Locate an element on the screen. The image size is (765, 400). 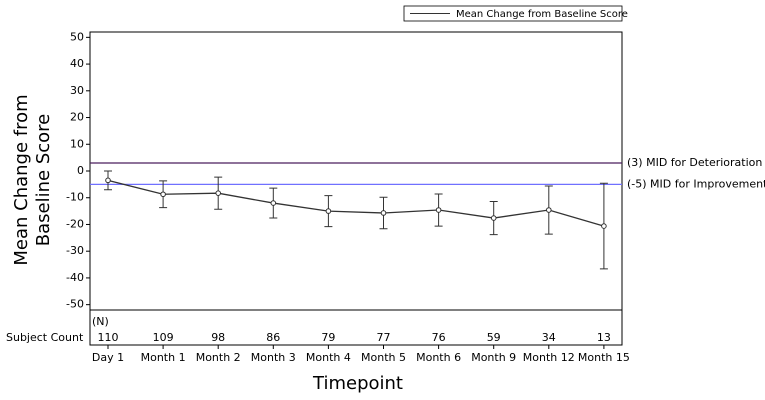
y-tick-label: 0 is located at coordinates (80, 170).